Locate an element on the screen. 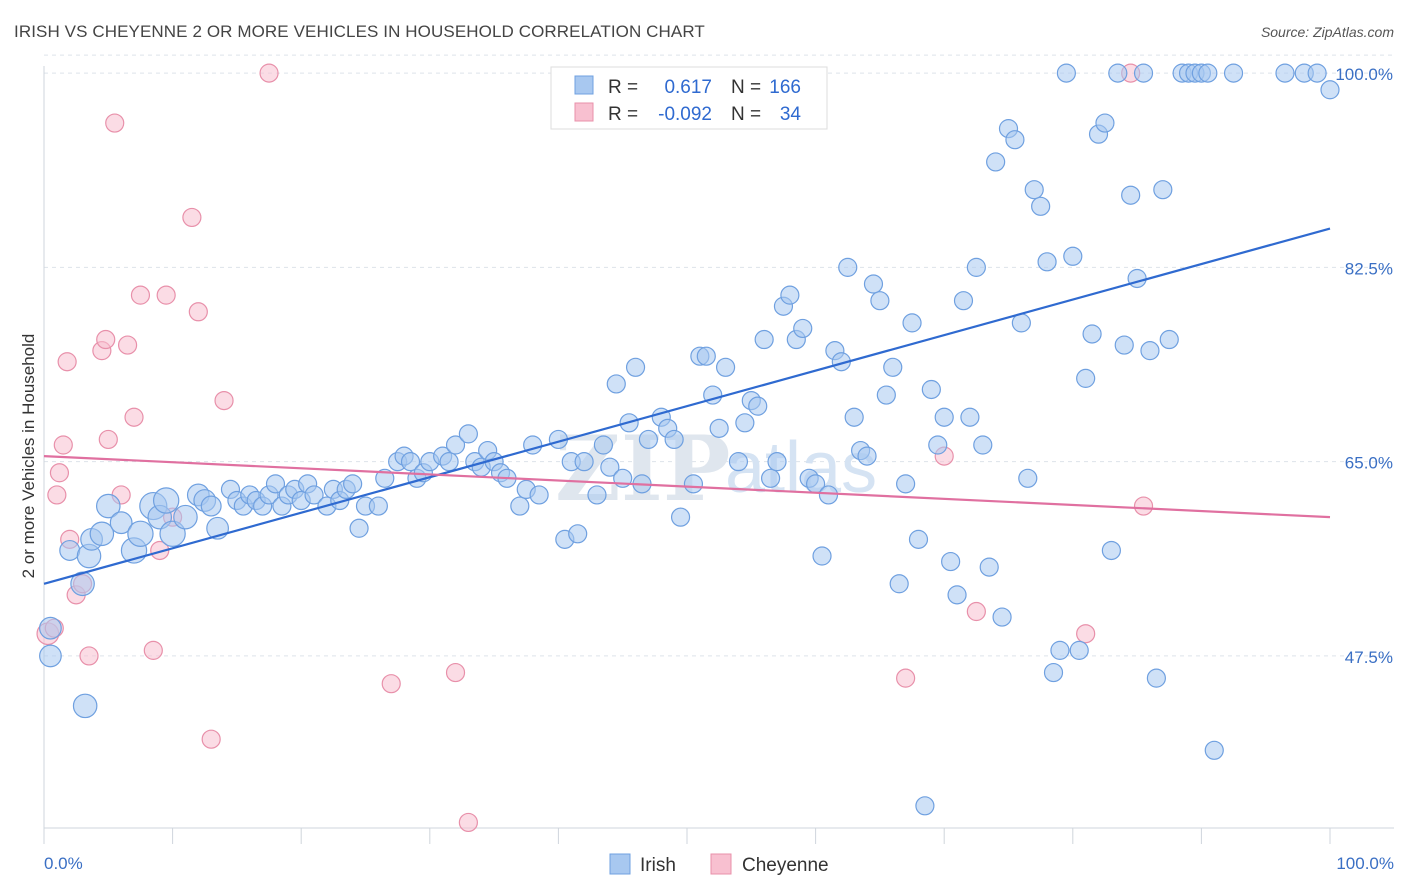 The width and height of the screenshot is (1406, 892). legend-n-label-irish: N = is located at coordinates (746, 87).